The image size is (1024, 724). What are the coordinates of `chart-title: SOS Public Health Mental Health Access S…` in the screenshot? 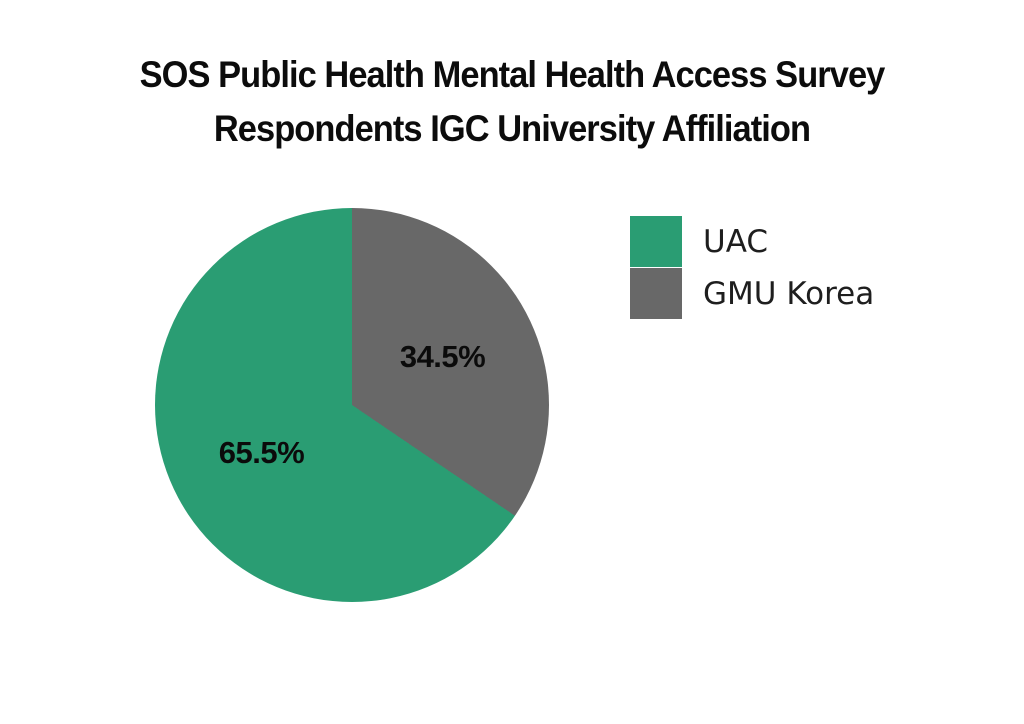 It's located at (512, 102).